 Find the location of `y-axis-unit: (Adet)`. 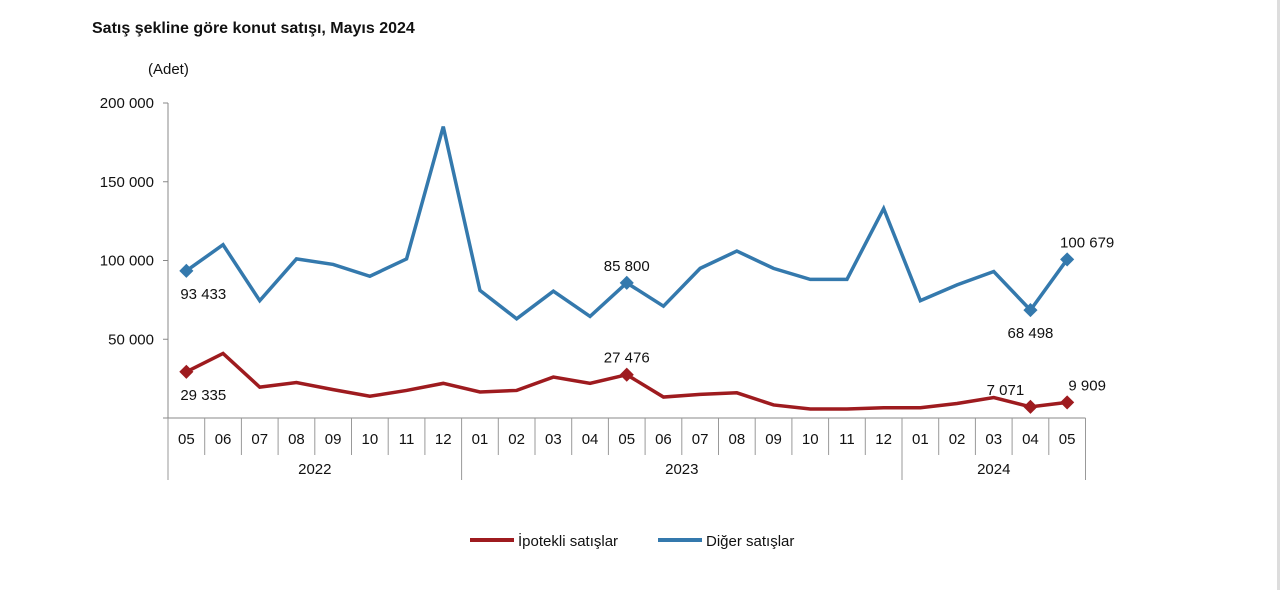

y-axis-unit: (Adet) is located at coordinates (168, 69).